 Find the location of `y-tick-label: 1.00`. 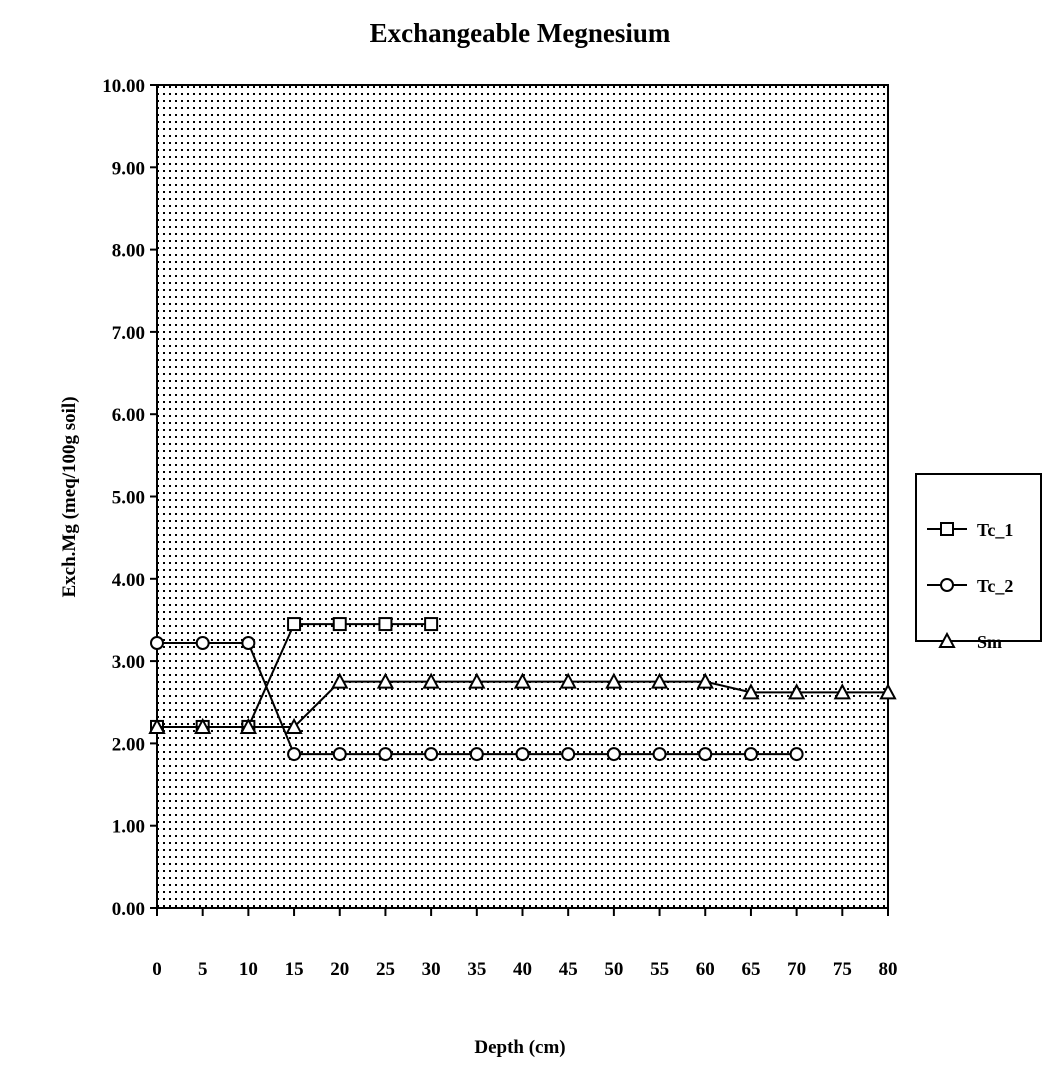

y-tick-label: 1.00 is located at coordinates (128, 827).